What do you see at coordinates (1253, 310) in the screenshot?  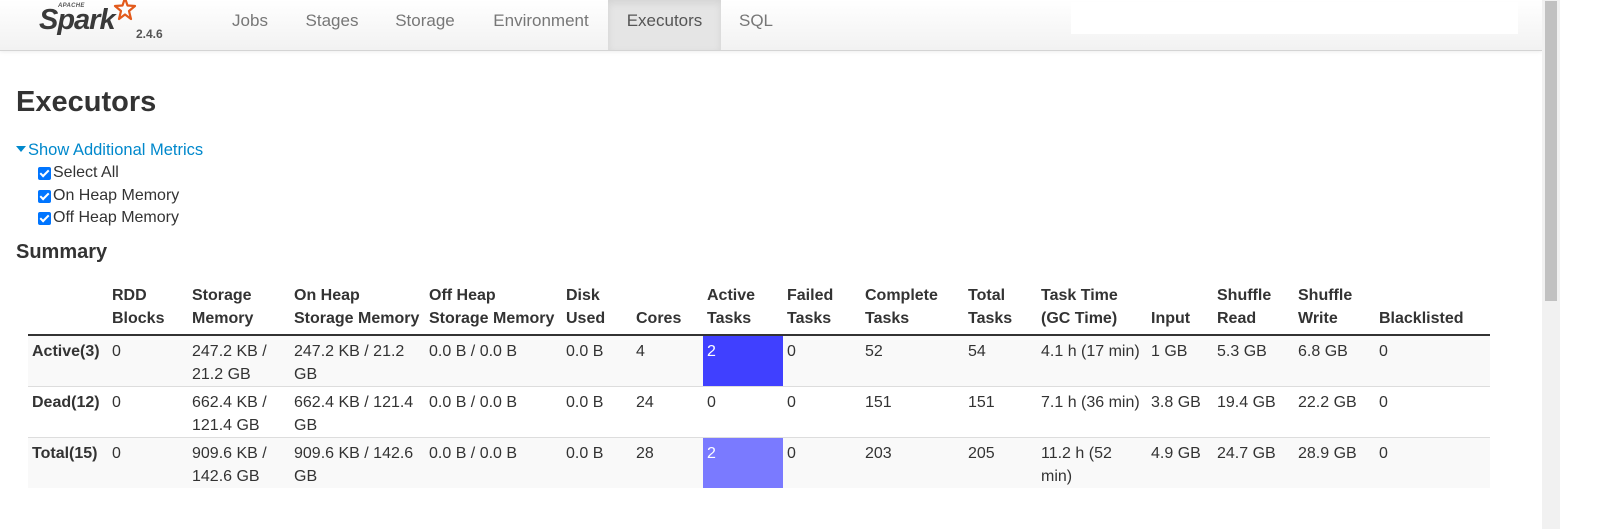 I see `column-header-shuffle-read: Shuffle Read` at bounding box center [1253, 310].